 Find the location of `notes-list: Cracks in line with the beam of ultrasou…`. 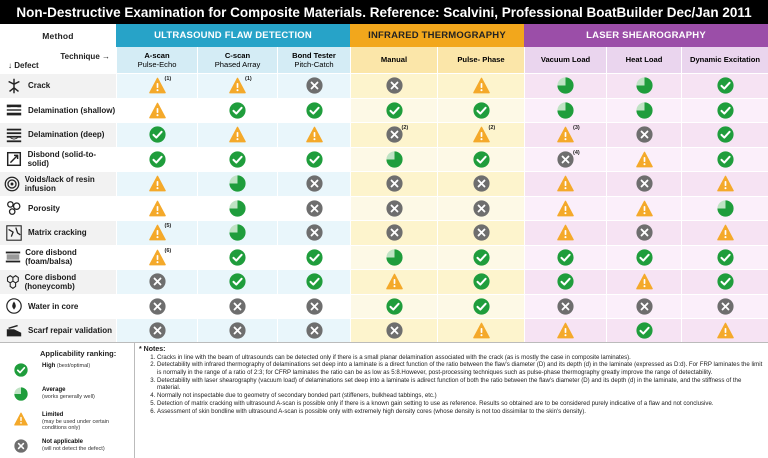

notes-list: Cracks in line with the beam of ultrasou… is located at coordinates (457, 385).